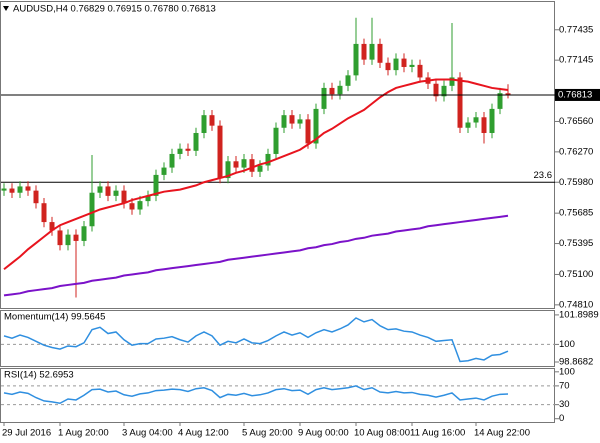 This screenshot has height=443, width=600. What do you see at coordinates (543, 175) in the screenshot?
I see `fib-level-label: 23.6` at bounding box center [543, 175].